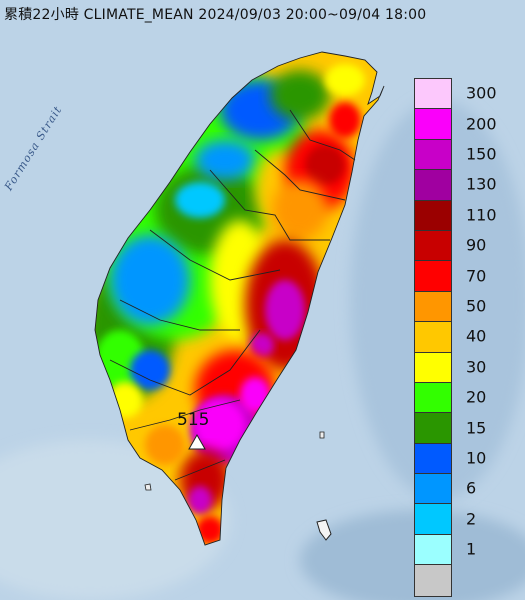  Describe the element at coordinates (193, 420) in the screenshot. I see `max-station-value: 515` at that location.